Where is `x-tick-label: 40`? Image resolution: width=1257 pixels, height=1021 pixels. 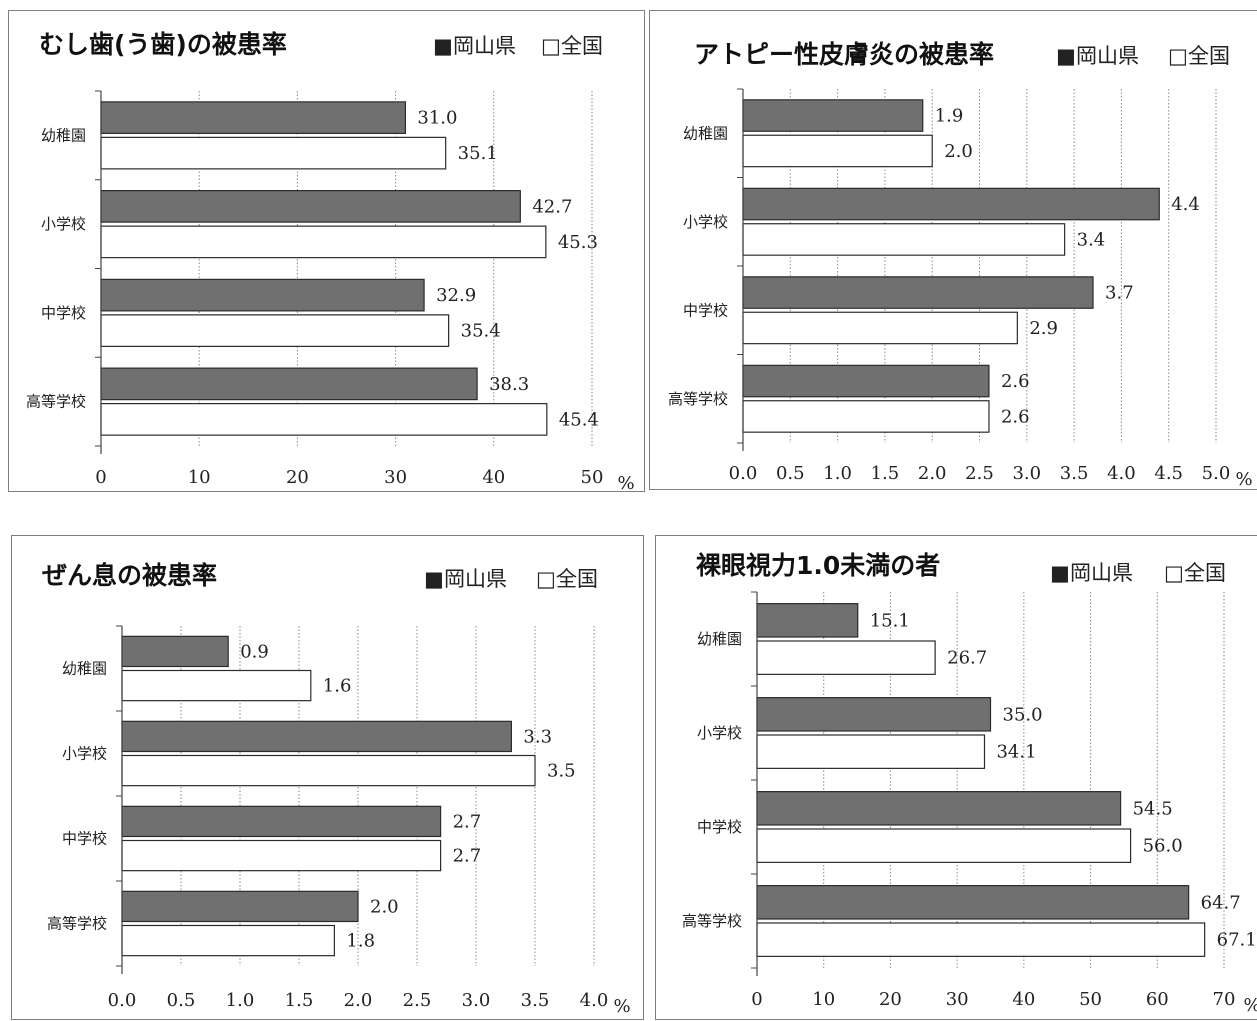 x-tick-label: 40 is located at coordinates (1023, 999).